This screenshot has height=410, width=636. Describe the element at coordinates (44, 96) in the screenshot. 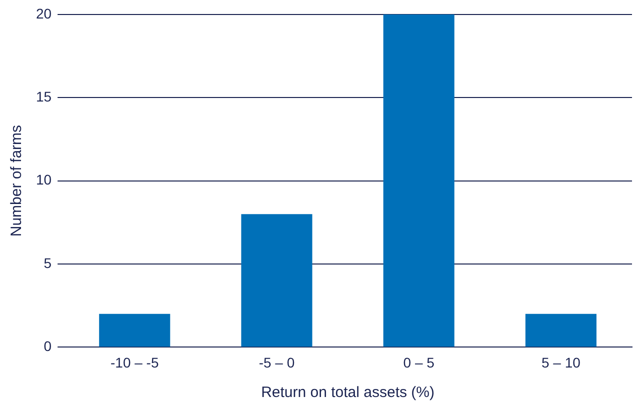

I see `y-tick-label: 15` at that location.